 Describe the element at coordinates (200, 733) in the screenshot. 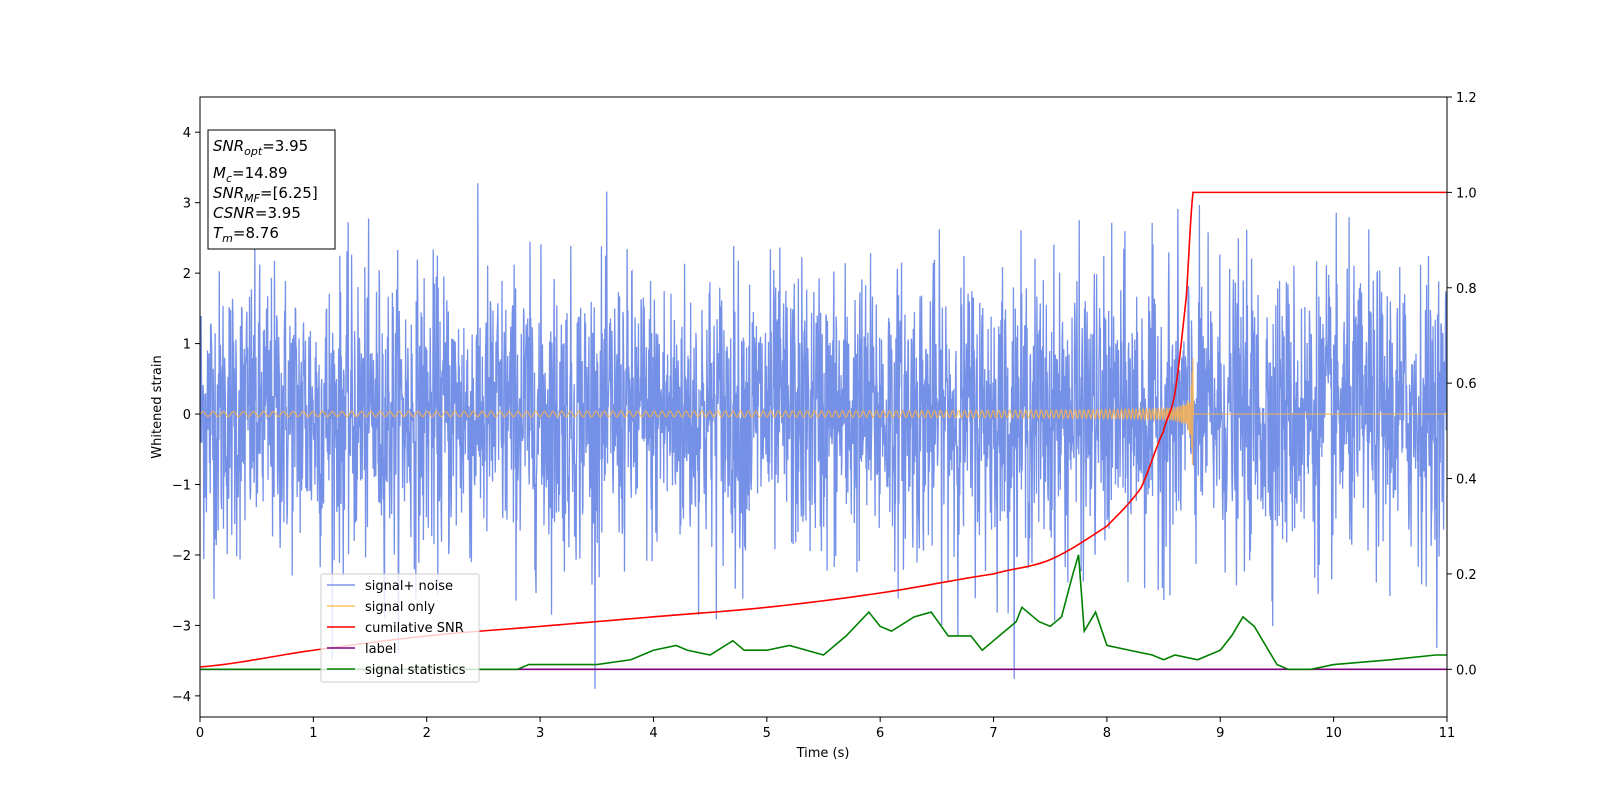

I see `x-tick-label: 0` at that location.